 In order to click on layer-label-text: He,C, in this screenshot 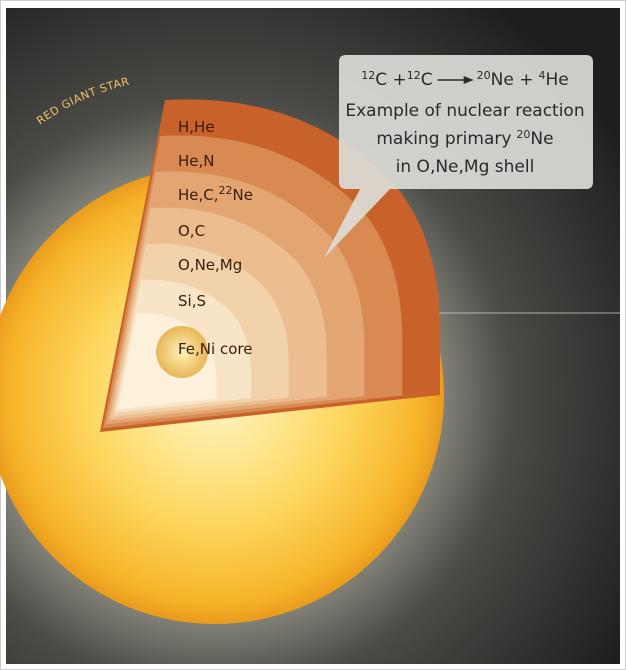, I will do `click(198, 195)`.